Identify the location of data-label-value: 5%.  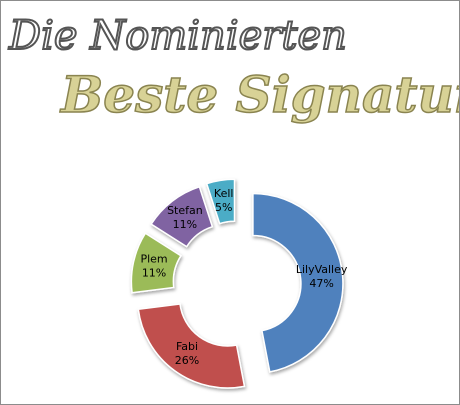
(223, 207).